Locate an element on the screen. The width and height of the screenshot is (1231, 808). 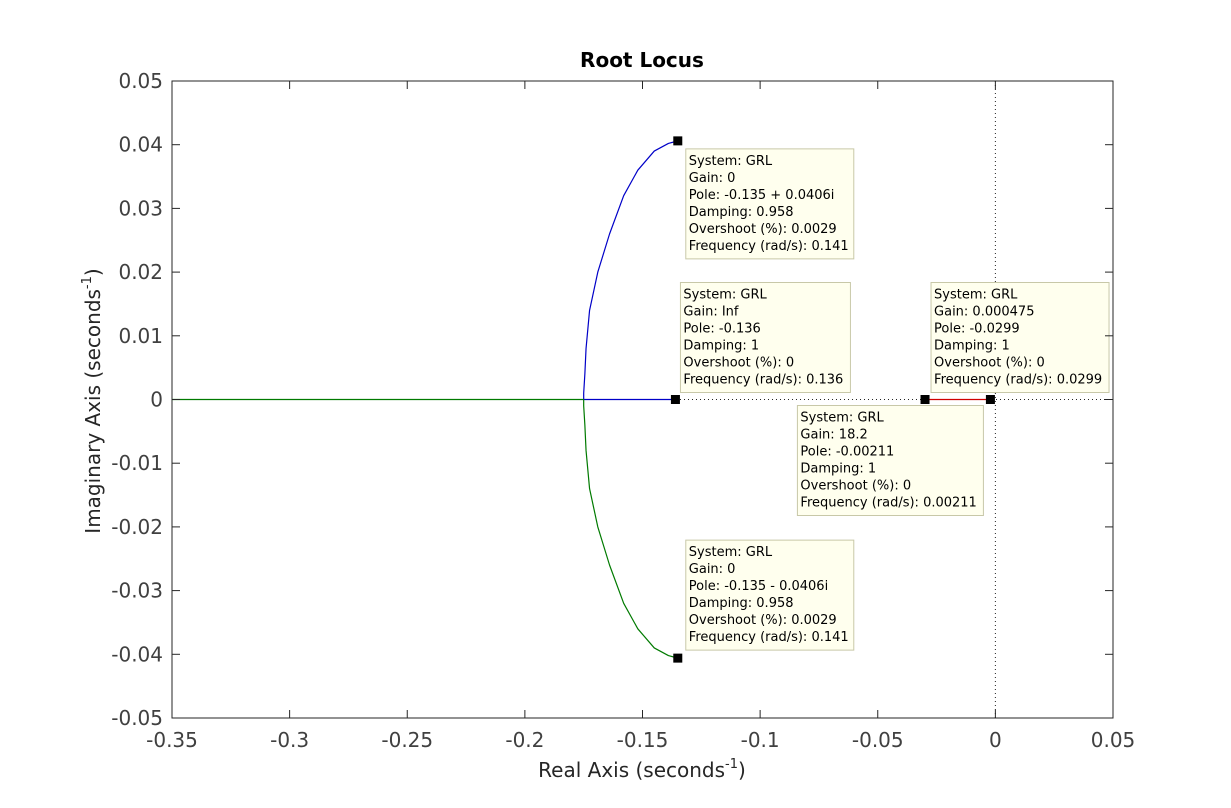
datatip-line: Gain: Inf is located at coordinates (710, 312).